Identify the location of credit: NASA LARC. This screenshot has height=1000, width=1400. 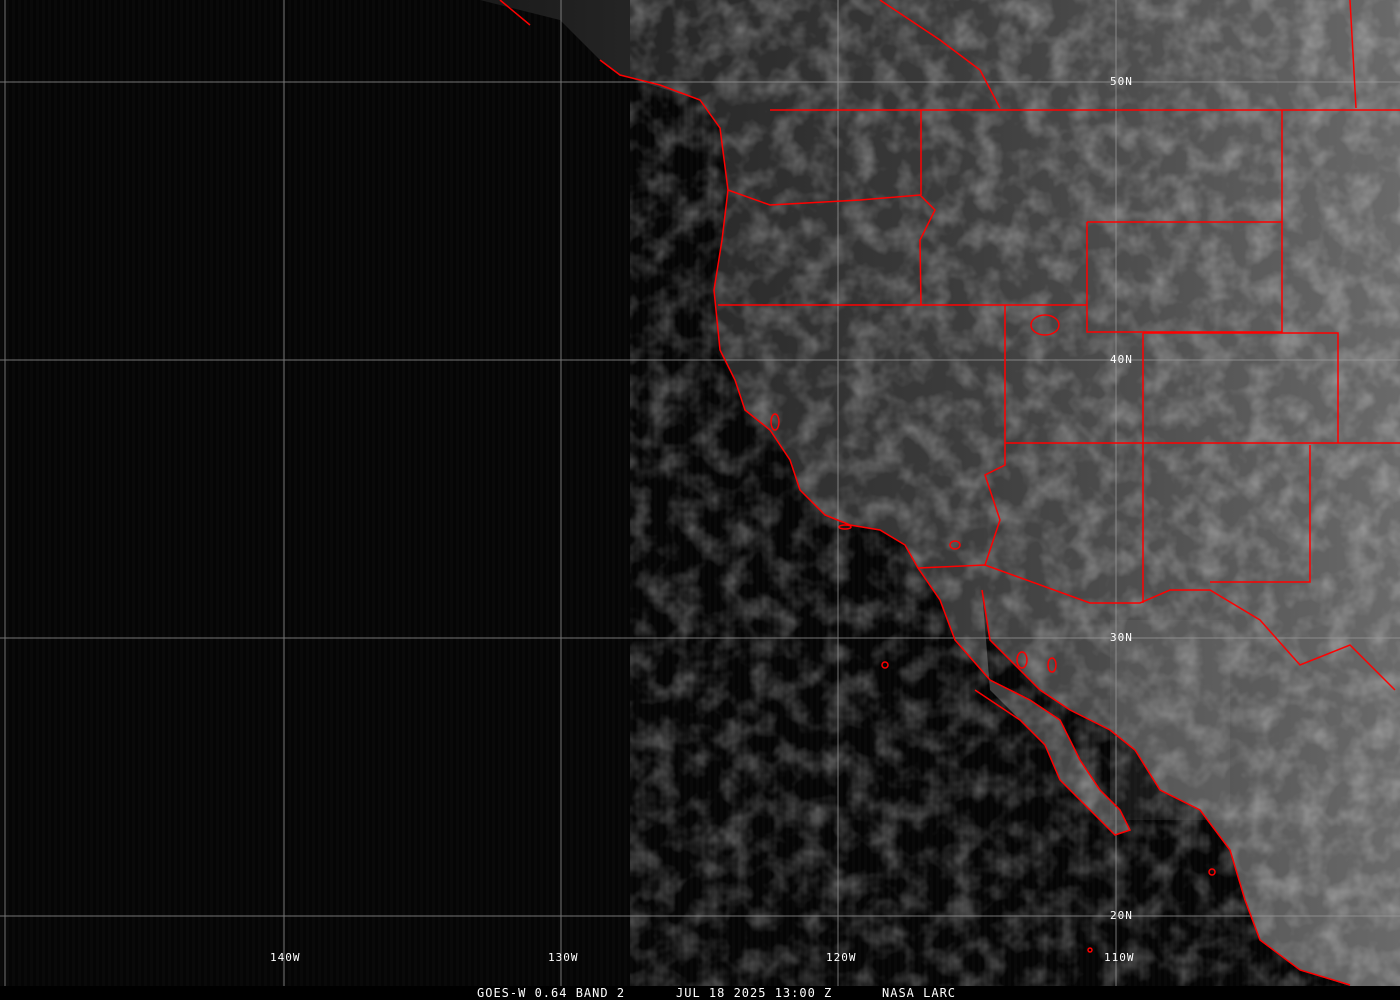
(919, 993).